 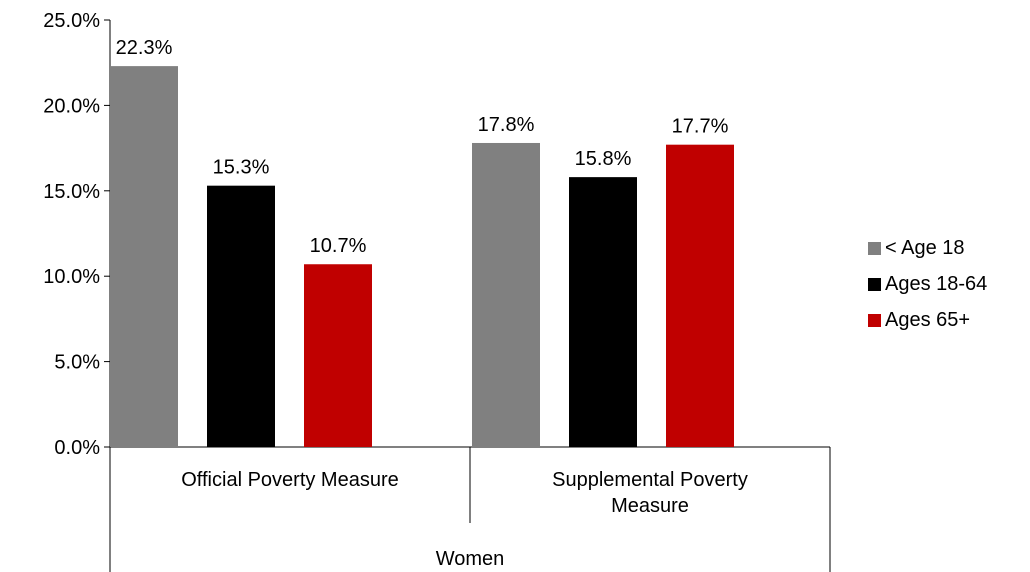 I want to click on y-tick-label: 0.0%, so click(x=77, y=448).